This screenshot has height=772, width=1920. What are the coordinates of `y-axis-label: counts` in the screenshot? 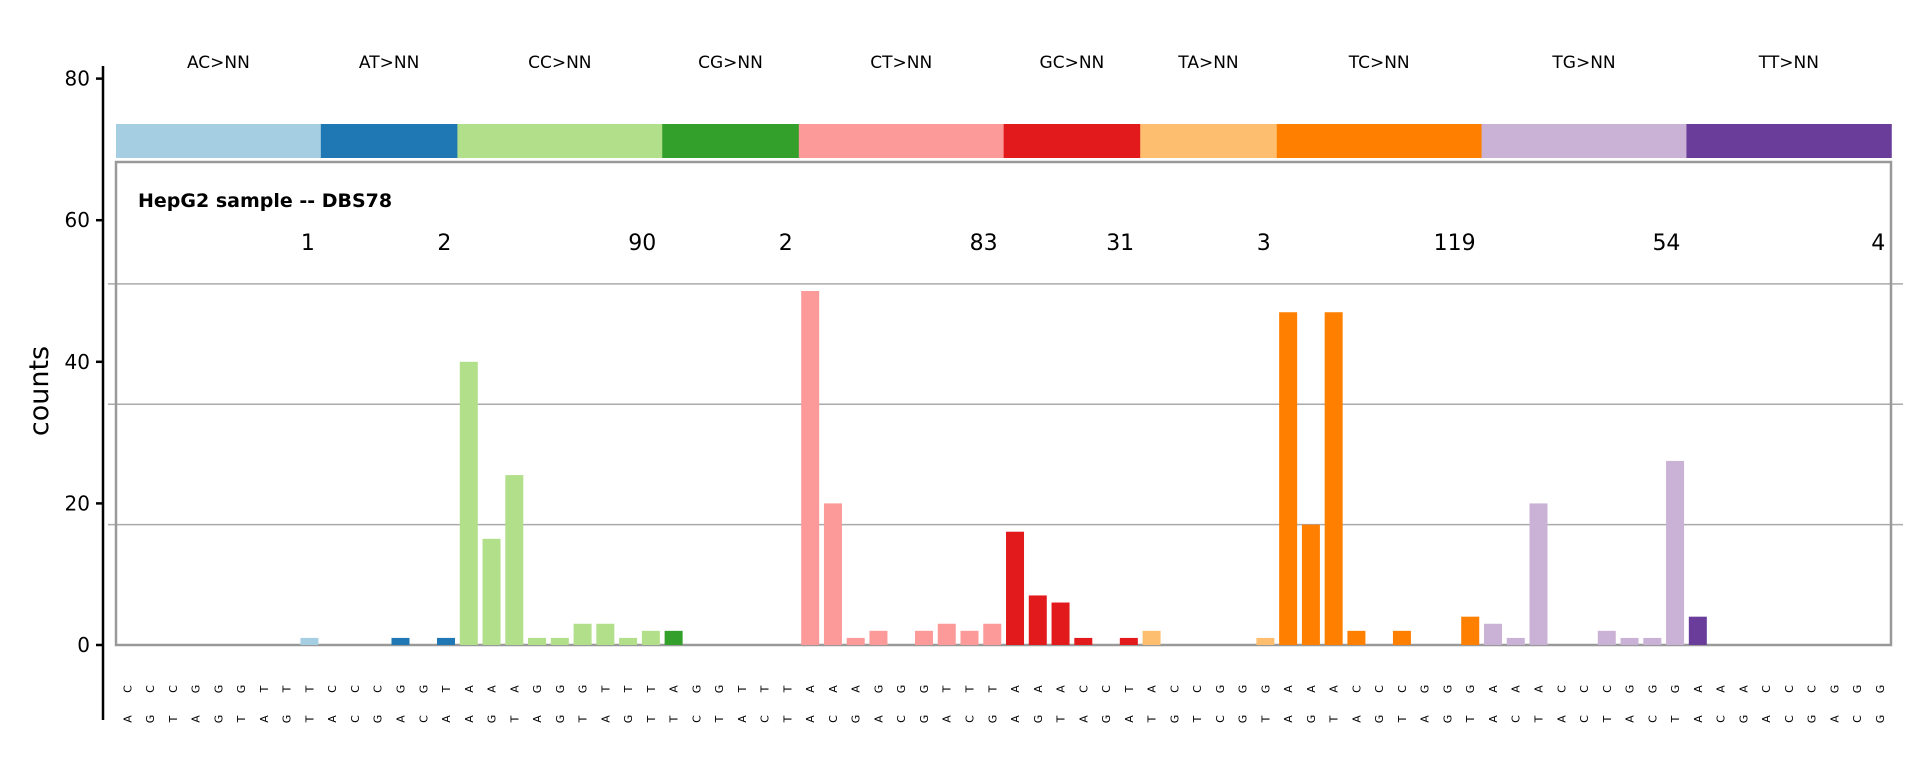 It's located at (39, 391).